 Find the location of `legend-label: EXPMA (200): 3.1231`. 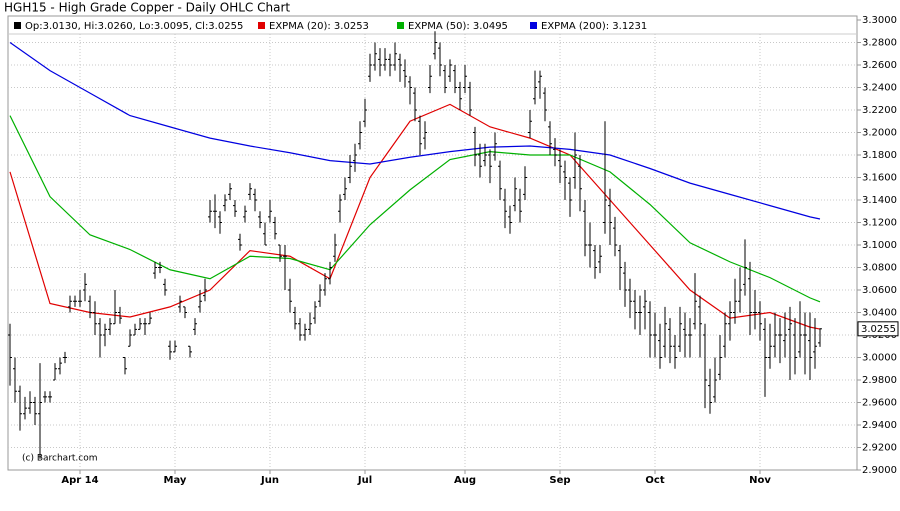

legend-label: EXPMA (200): 3.1231 is located at coordinates (594, 26).